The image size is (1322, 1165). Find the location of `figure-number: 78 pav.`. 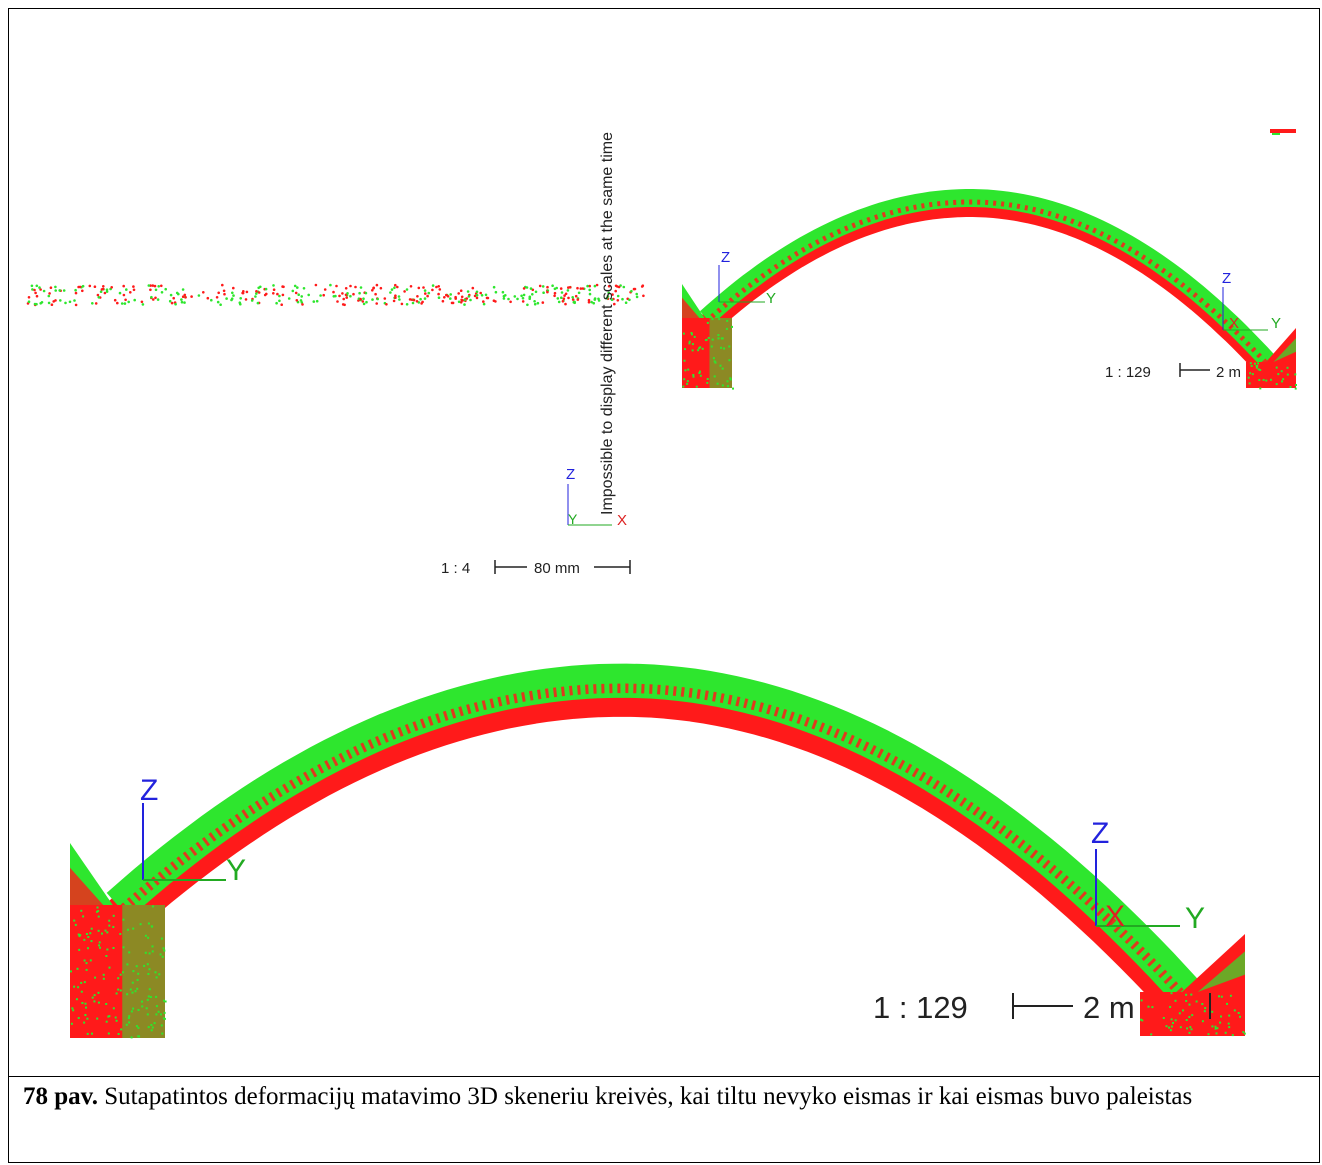

figure-number: 78 pav. is located at coordinates (61, 1096).